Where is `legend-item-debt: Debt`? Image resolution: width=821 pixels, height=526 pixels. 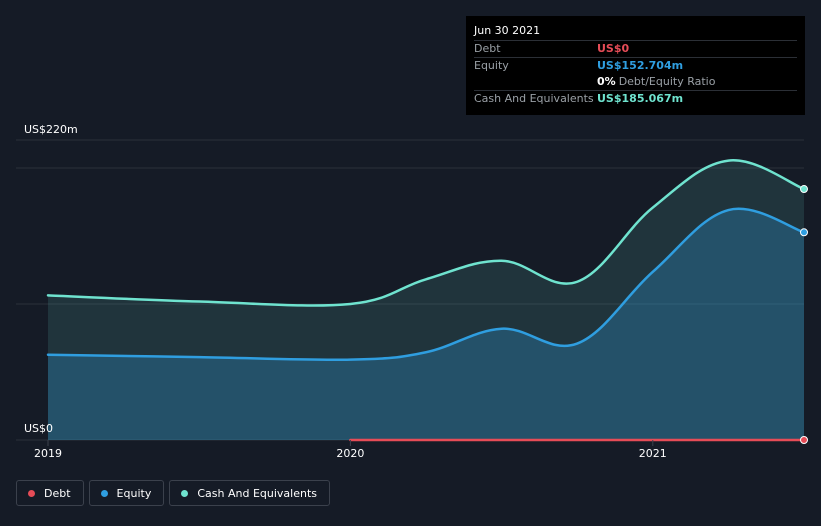 legend-item-debt: Debt is located at coordinates (50, 493).